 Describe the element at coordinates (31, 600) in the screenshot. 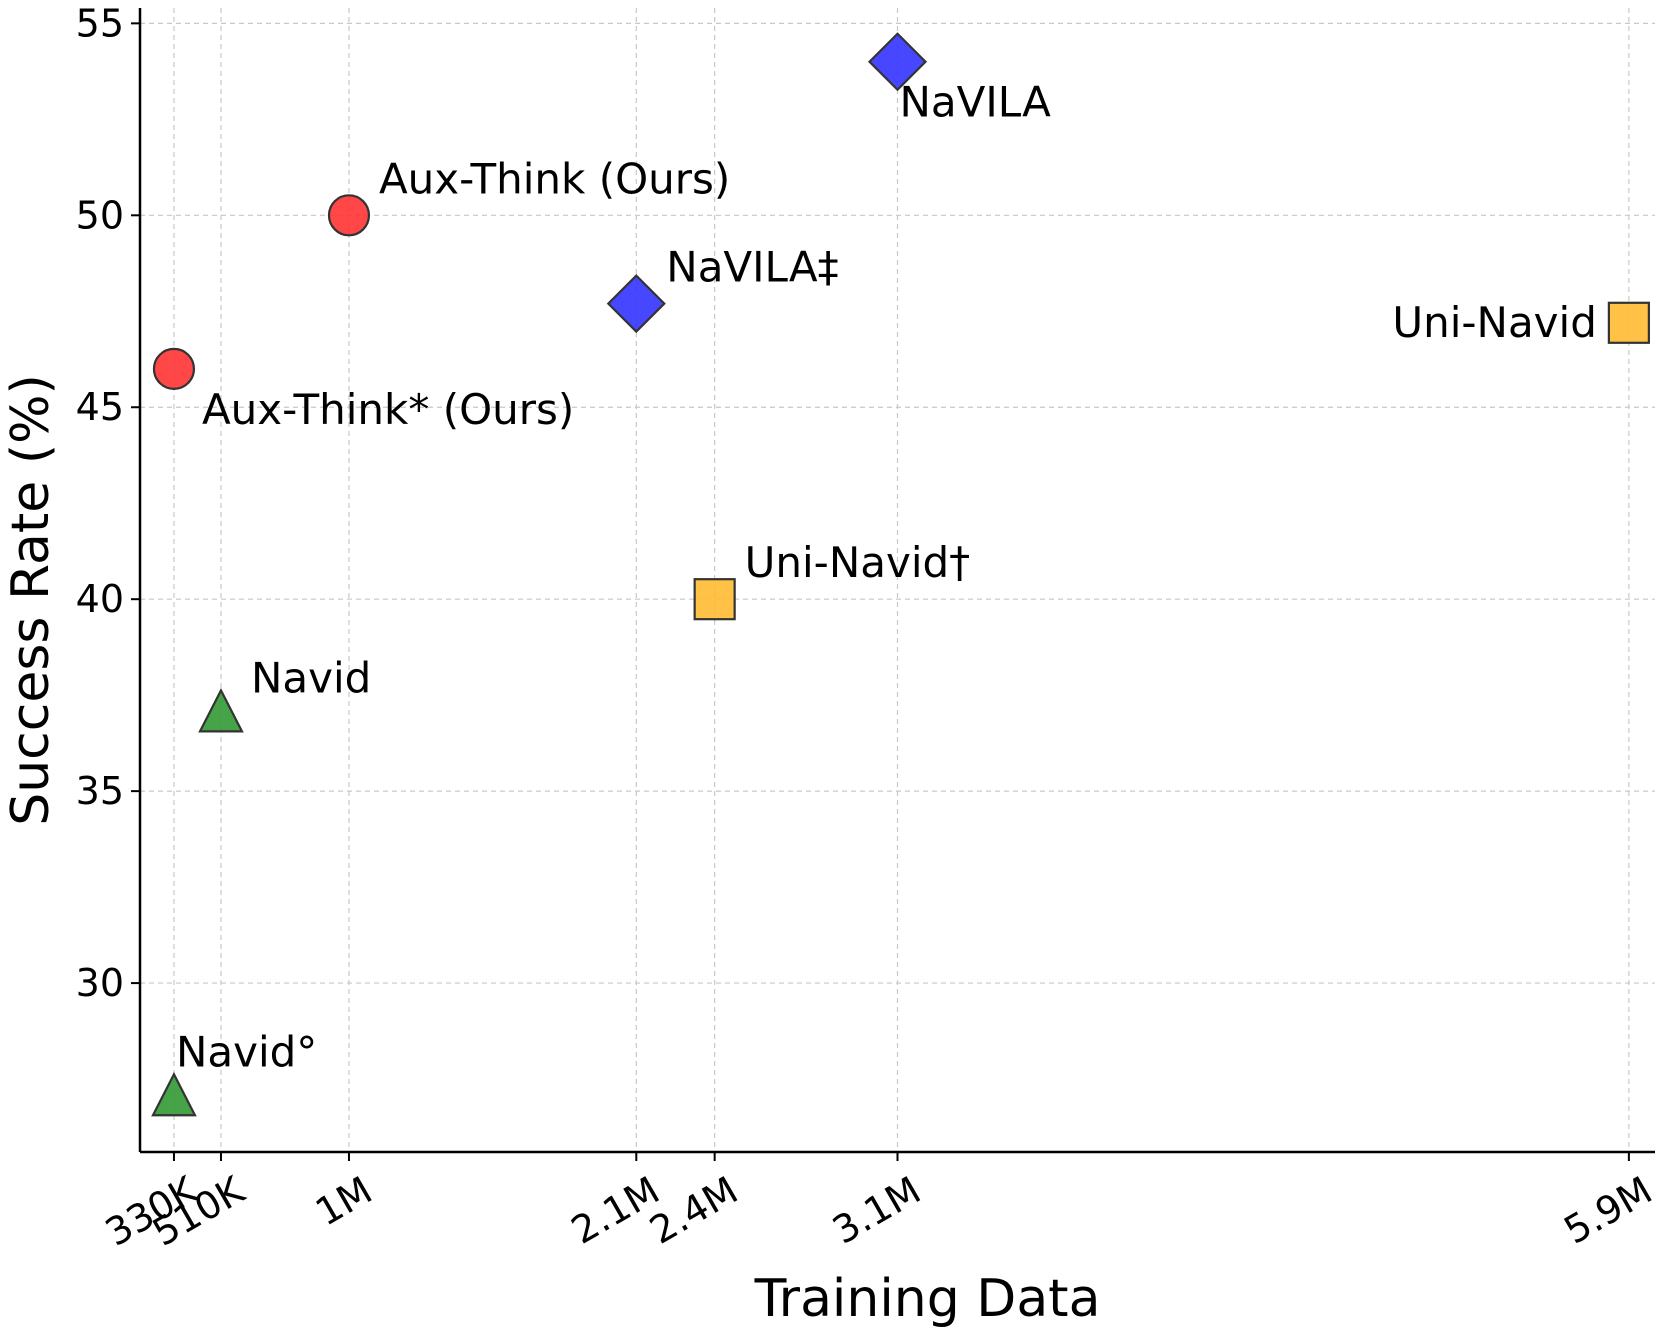

I see `y-axis-title: Success Rate (%)` at that location.